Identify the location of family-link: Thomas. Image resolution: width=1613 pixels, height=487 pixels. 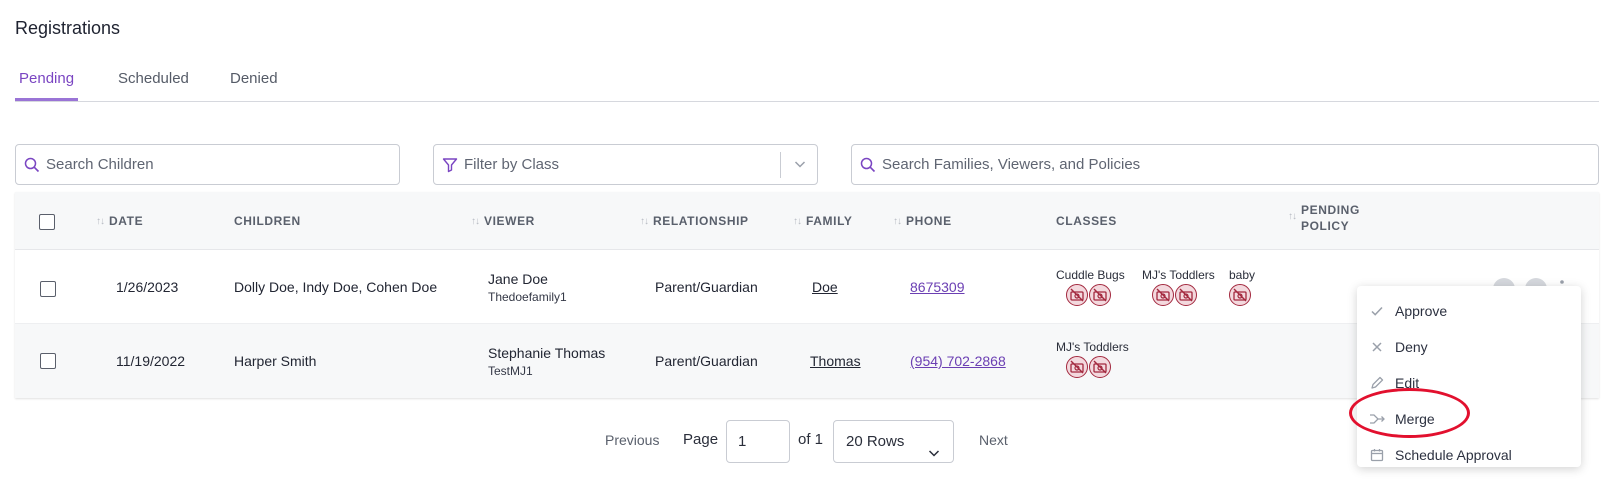
(835, 361).